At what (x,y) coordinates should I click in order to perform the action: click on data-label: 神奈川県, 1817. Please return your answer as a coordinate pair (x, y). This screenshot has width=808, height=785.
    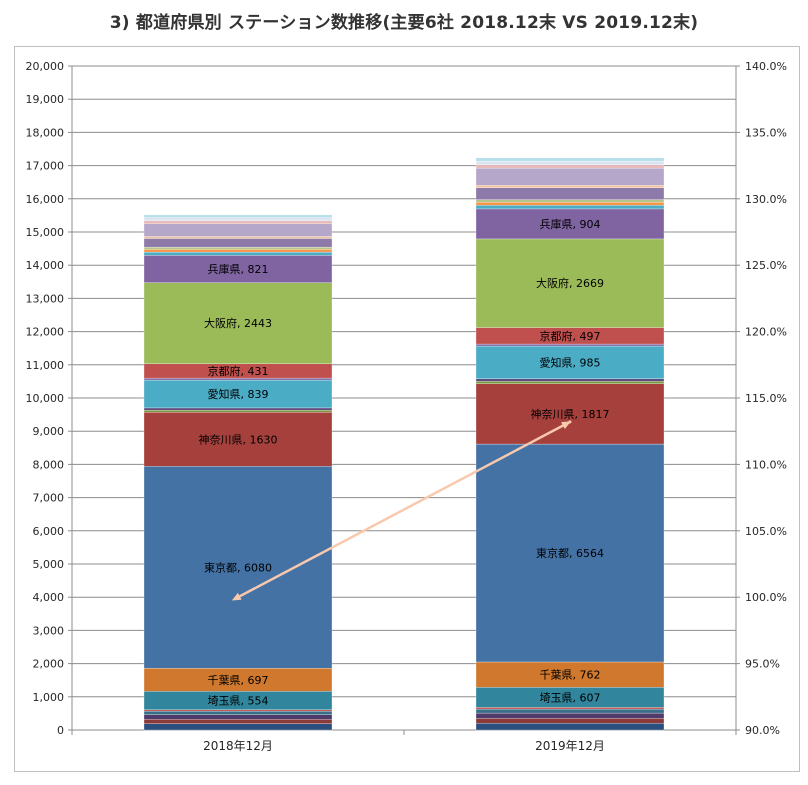
    Looking at the image, I should click on (570, 414).